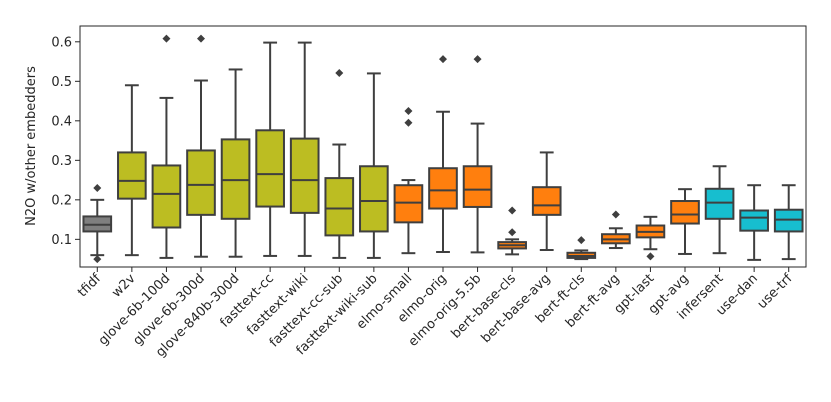  What do you see at coordinates (61, 82) in the screenshot?
I see `y-tick-label: 0.5` at bounding box center [61, 82].